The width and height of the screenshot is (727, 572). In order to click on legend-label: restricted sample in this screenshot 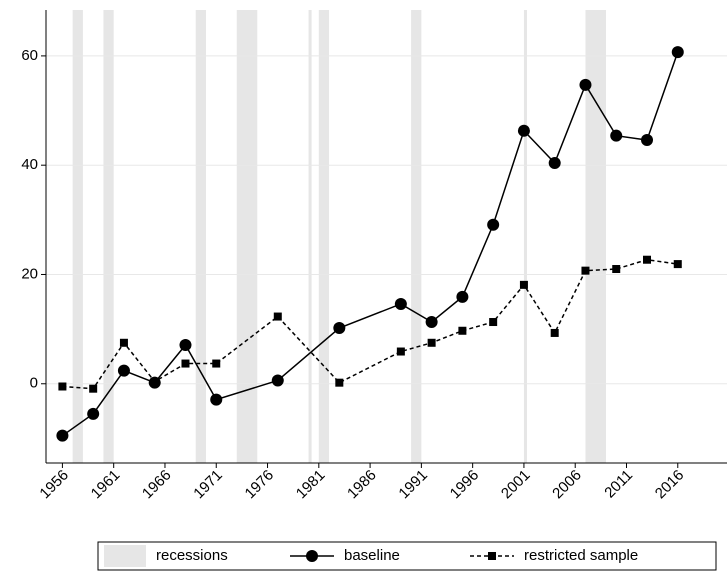, I will do `click(581, 555)`.